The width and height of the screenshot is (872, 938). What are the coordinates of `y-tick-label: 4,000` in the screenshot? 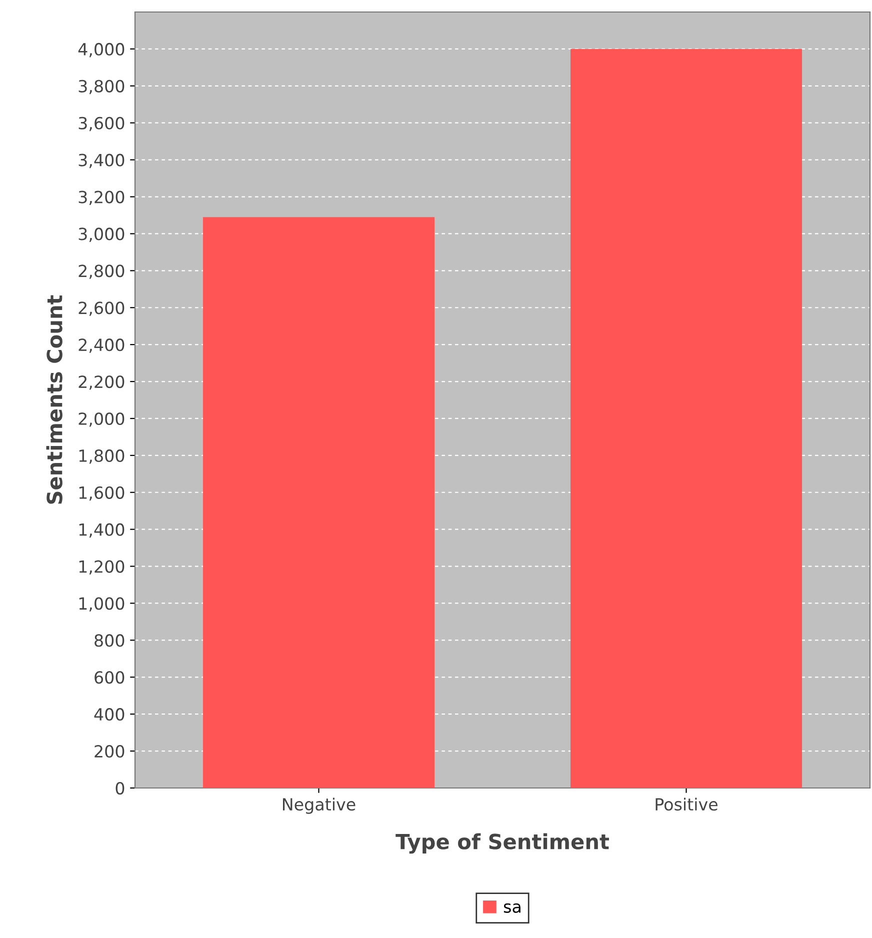 It's located at (101, 50).